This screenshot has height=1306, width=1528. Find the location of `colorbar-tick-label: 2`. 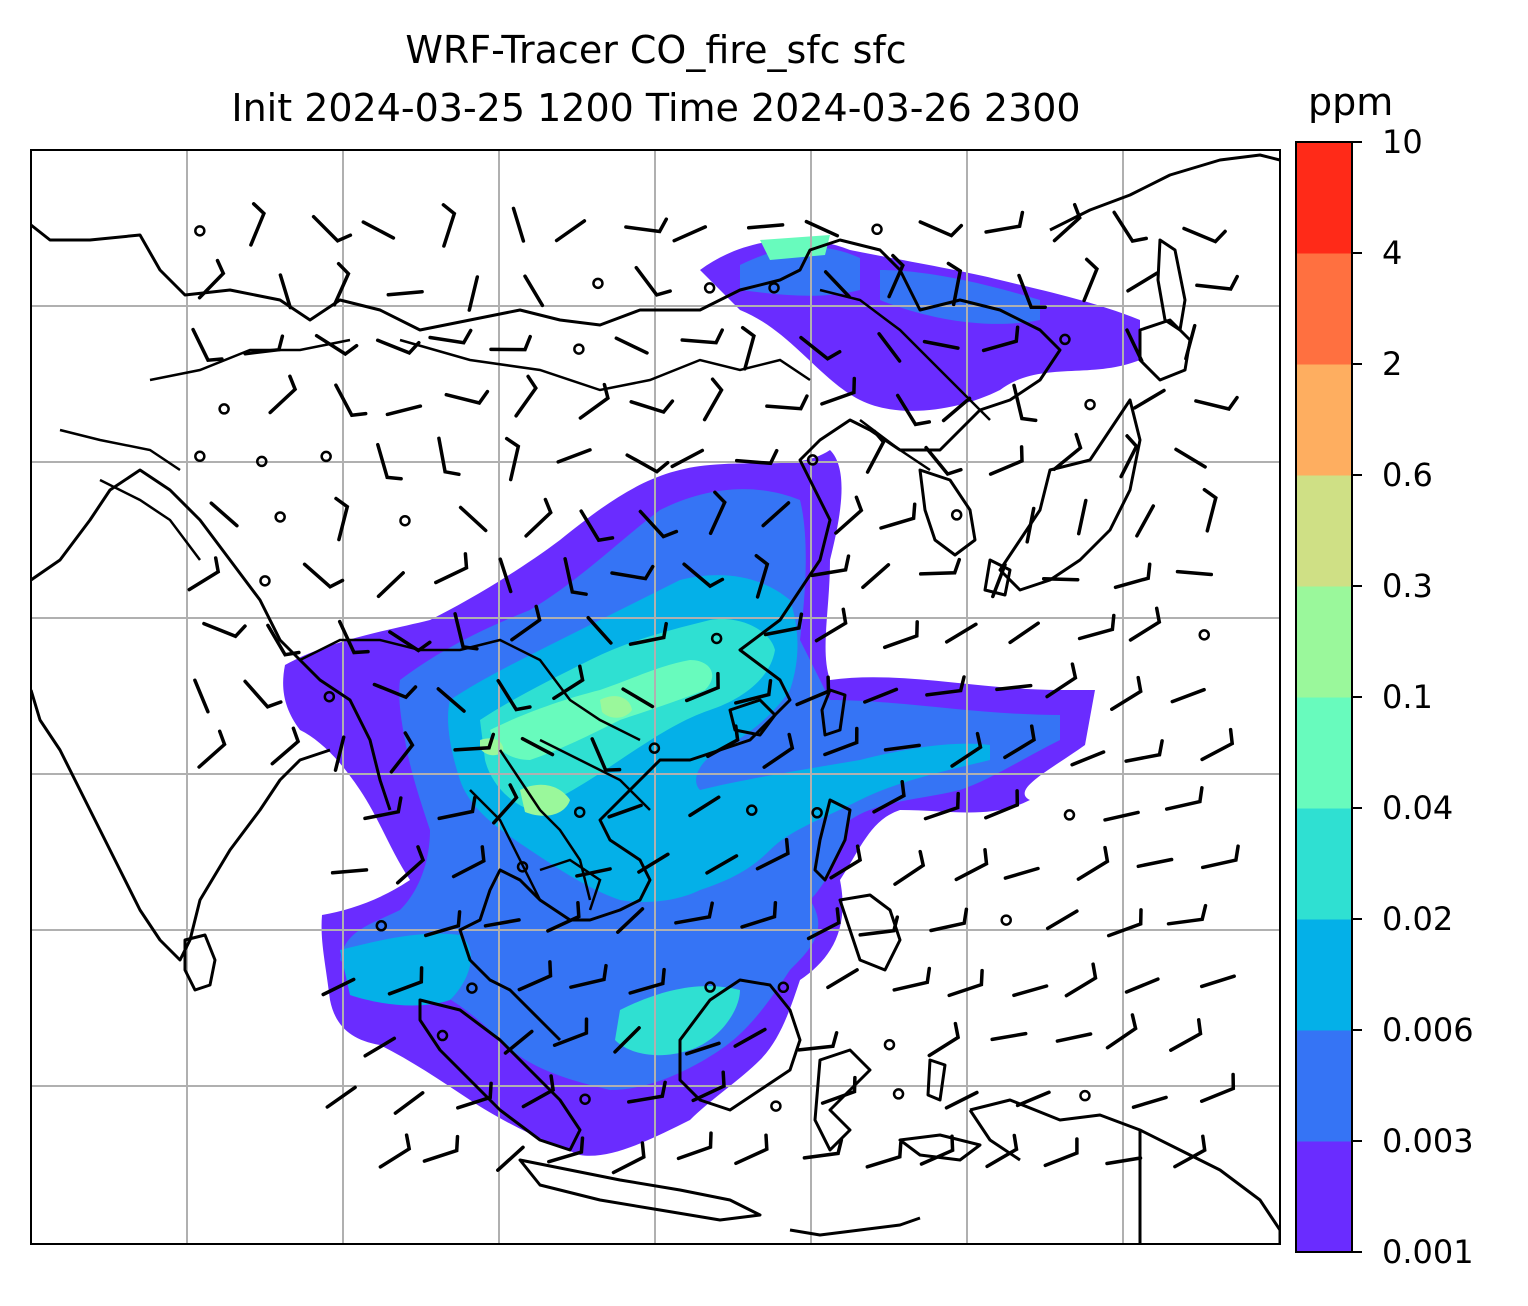

colorbar-tick-label: 2 is located at coordinates (1392, 364).